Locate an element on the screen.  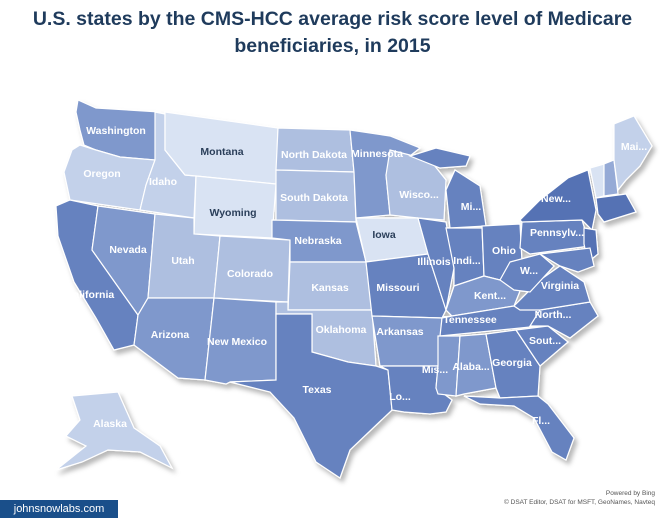
label-california: California is located at coordinates (90, 295).